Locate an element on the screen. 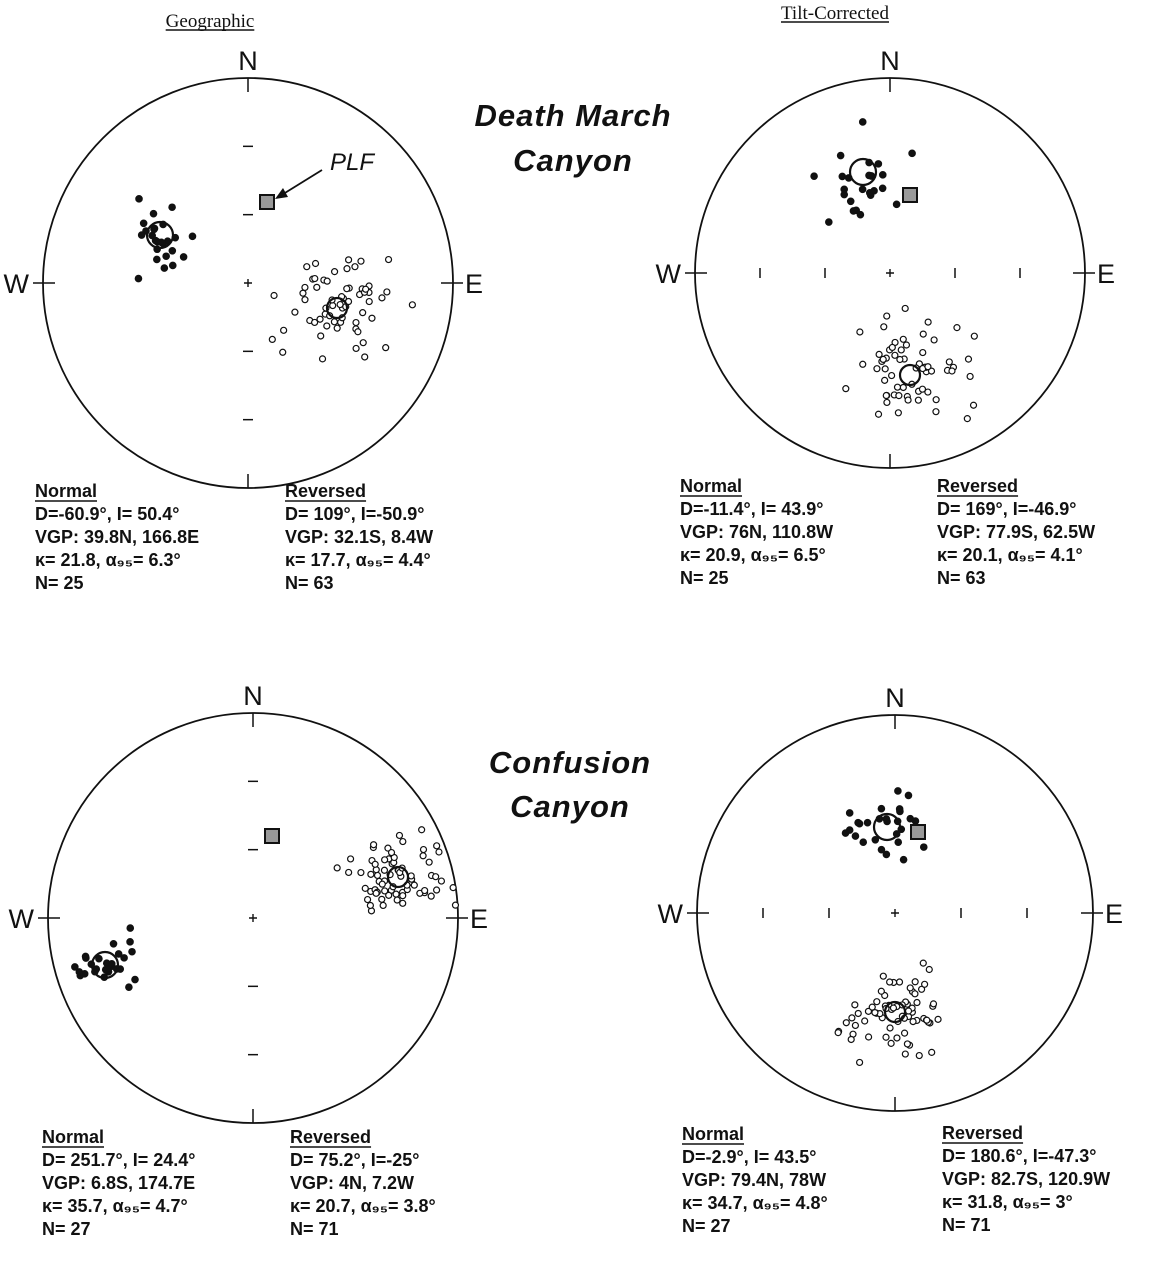 This screenshot has height=1262, width=1163. mean-confidence is located at coordinates (887, 827).